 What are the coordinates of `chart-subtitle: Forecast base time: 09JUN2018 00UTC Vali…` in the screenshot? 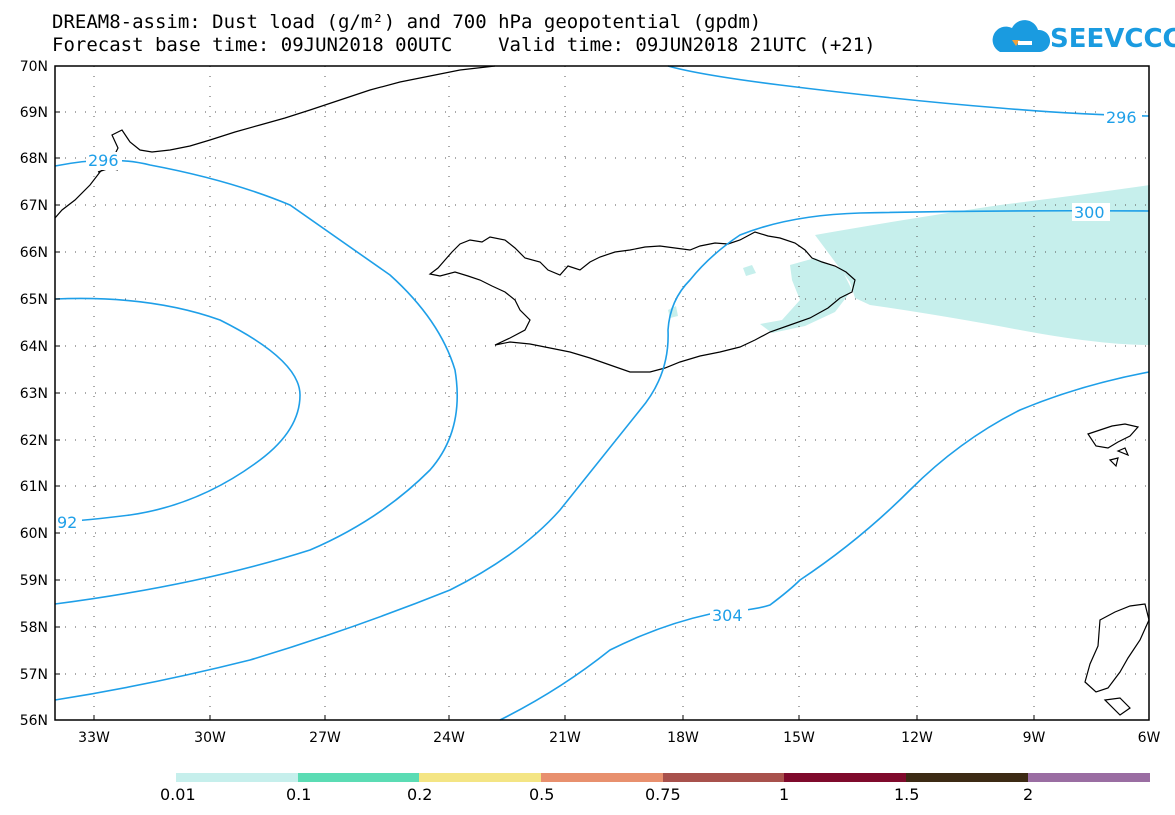 It's located at (464, 45).